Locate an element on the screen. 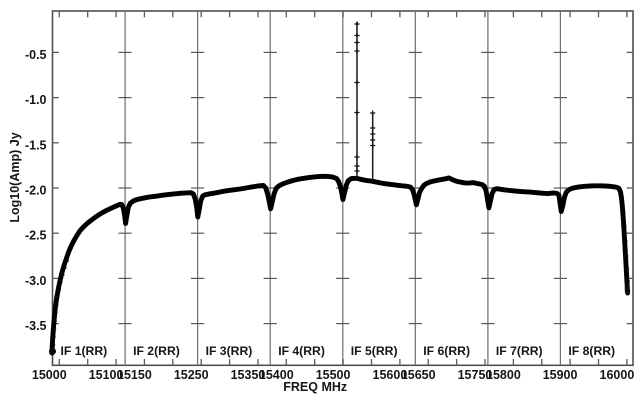  svg-text: 15600 is located at coordinates (390, 375).